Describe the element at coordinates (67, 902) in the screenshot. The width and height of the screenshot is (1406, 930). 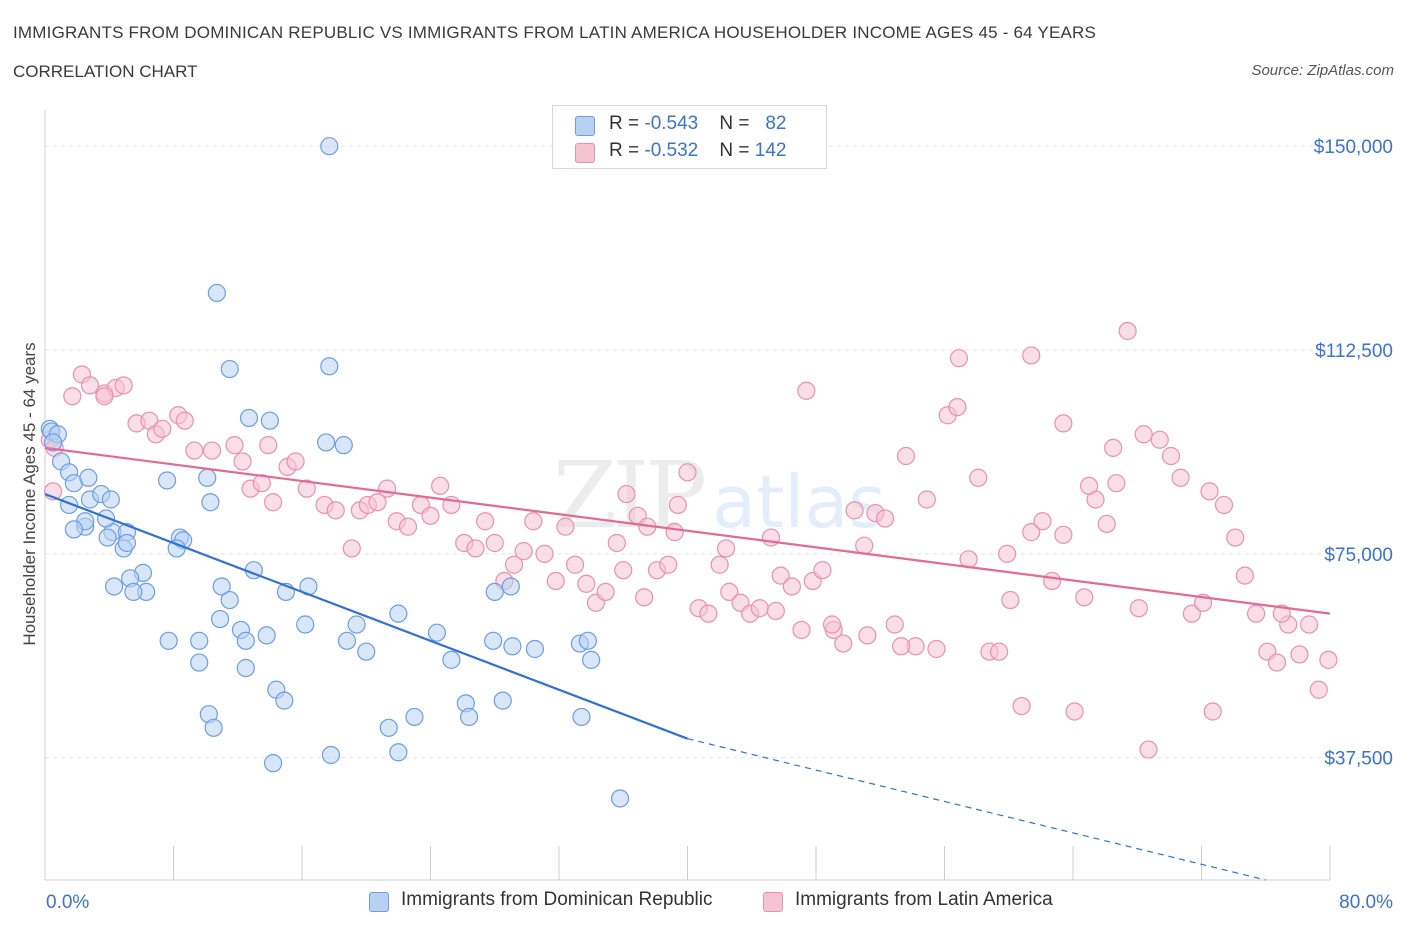
I see `x-tick-label: 0.0%` at that location.